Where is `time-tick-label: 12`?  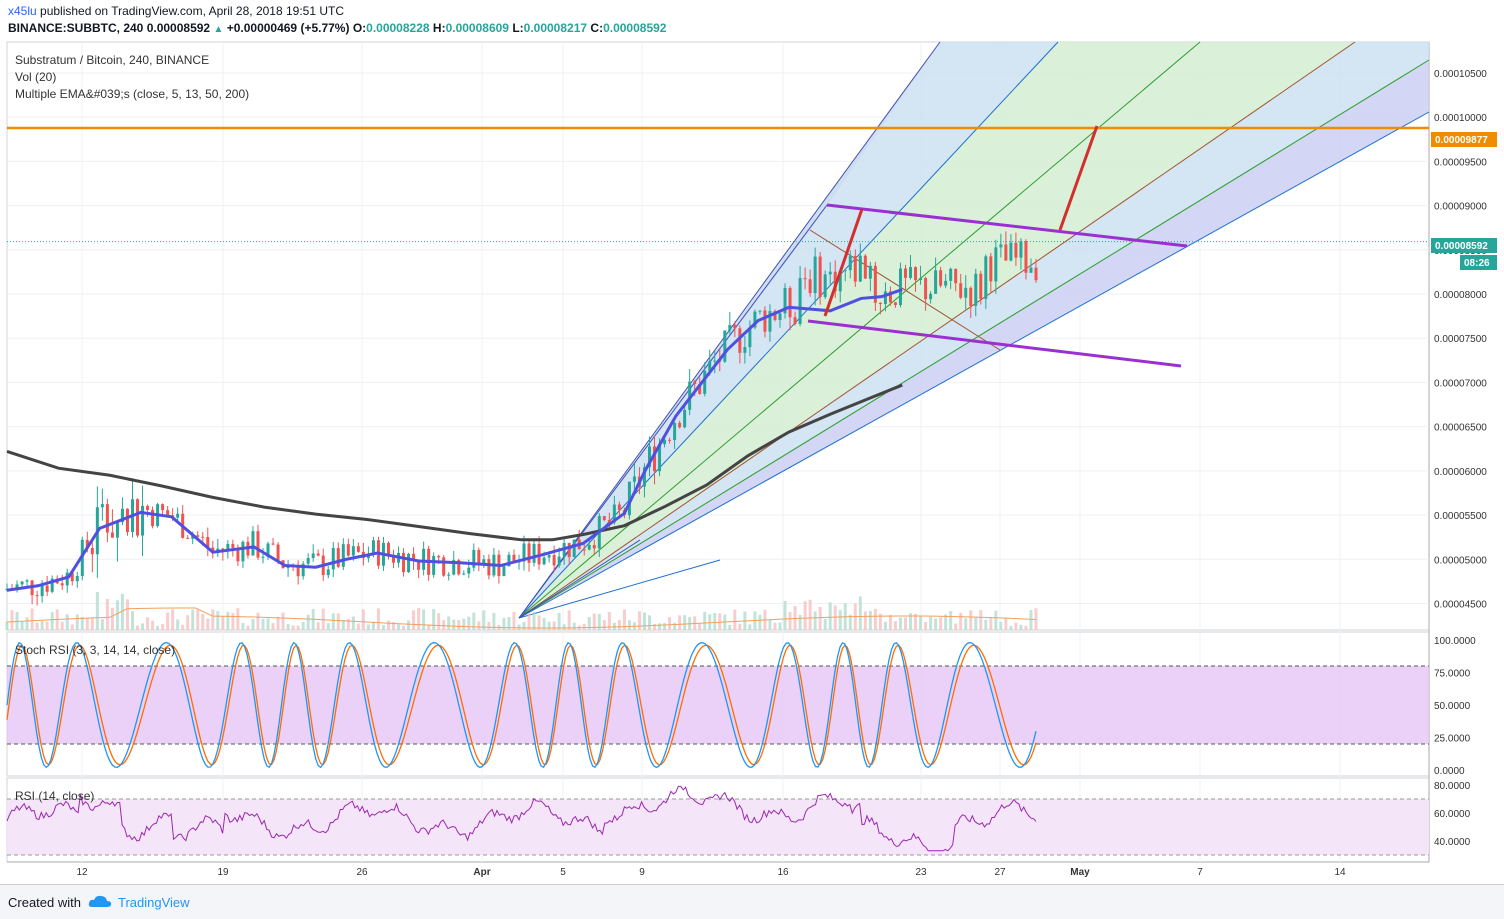 time-tick-label: 12 is located at coordinates (82, 872).